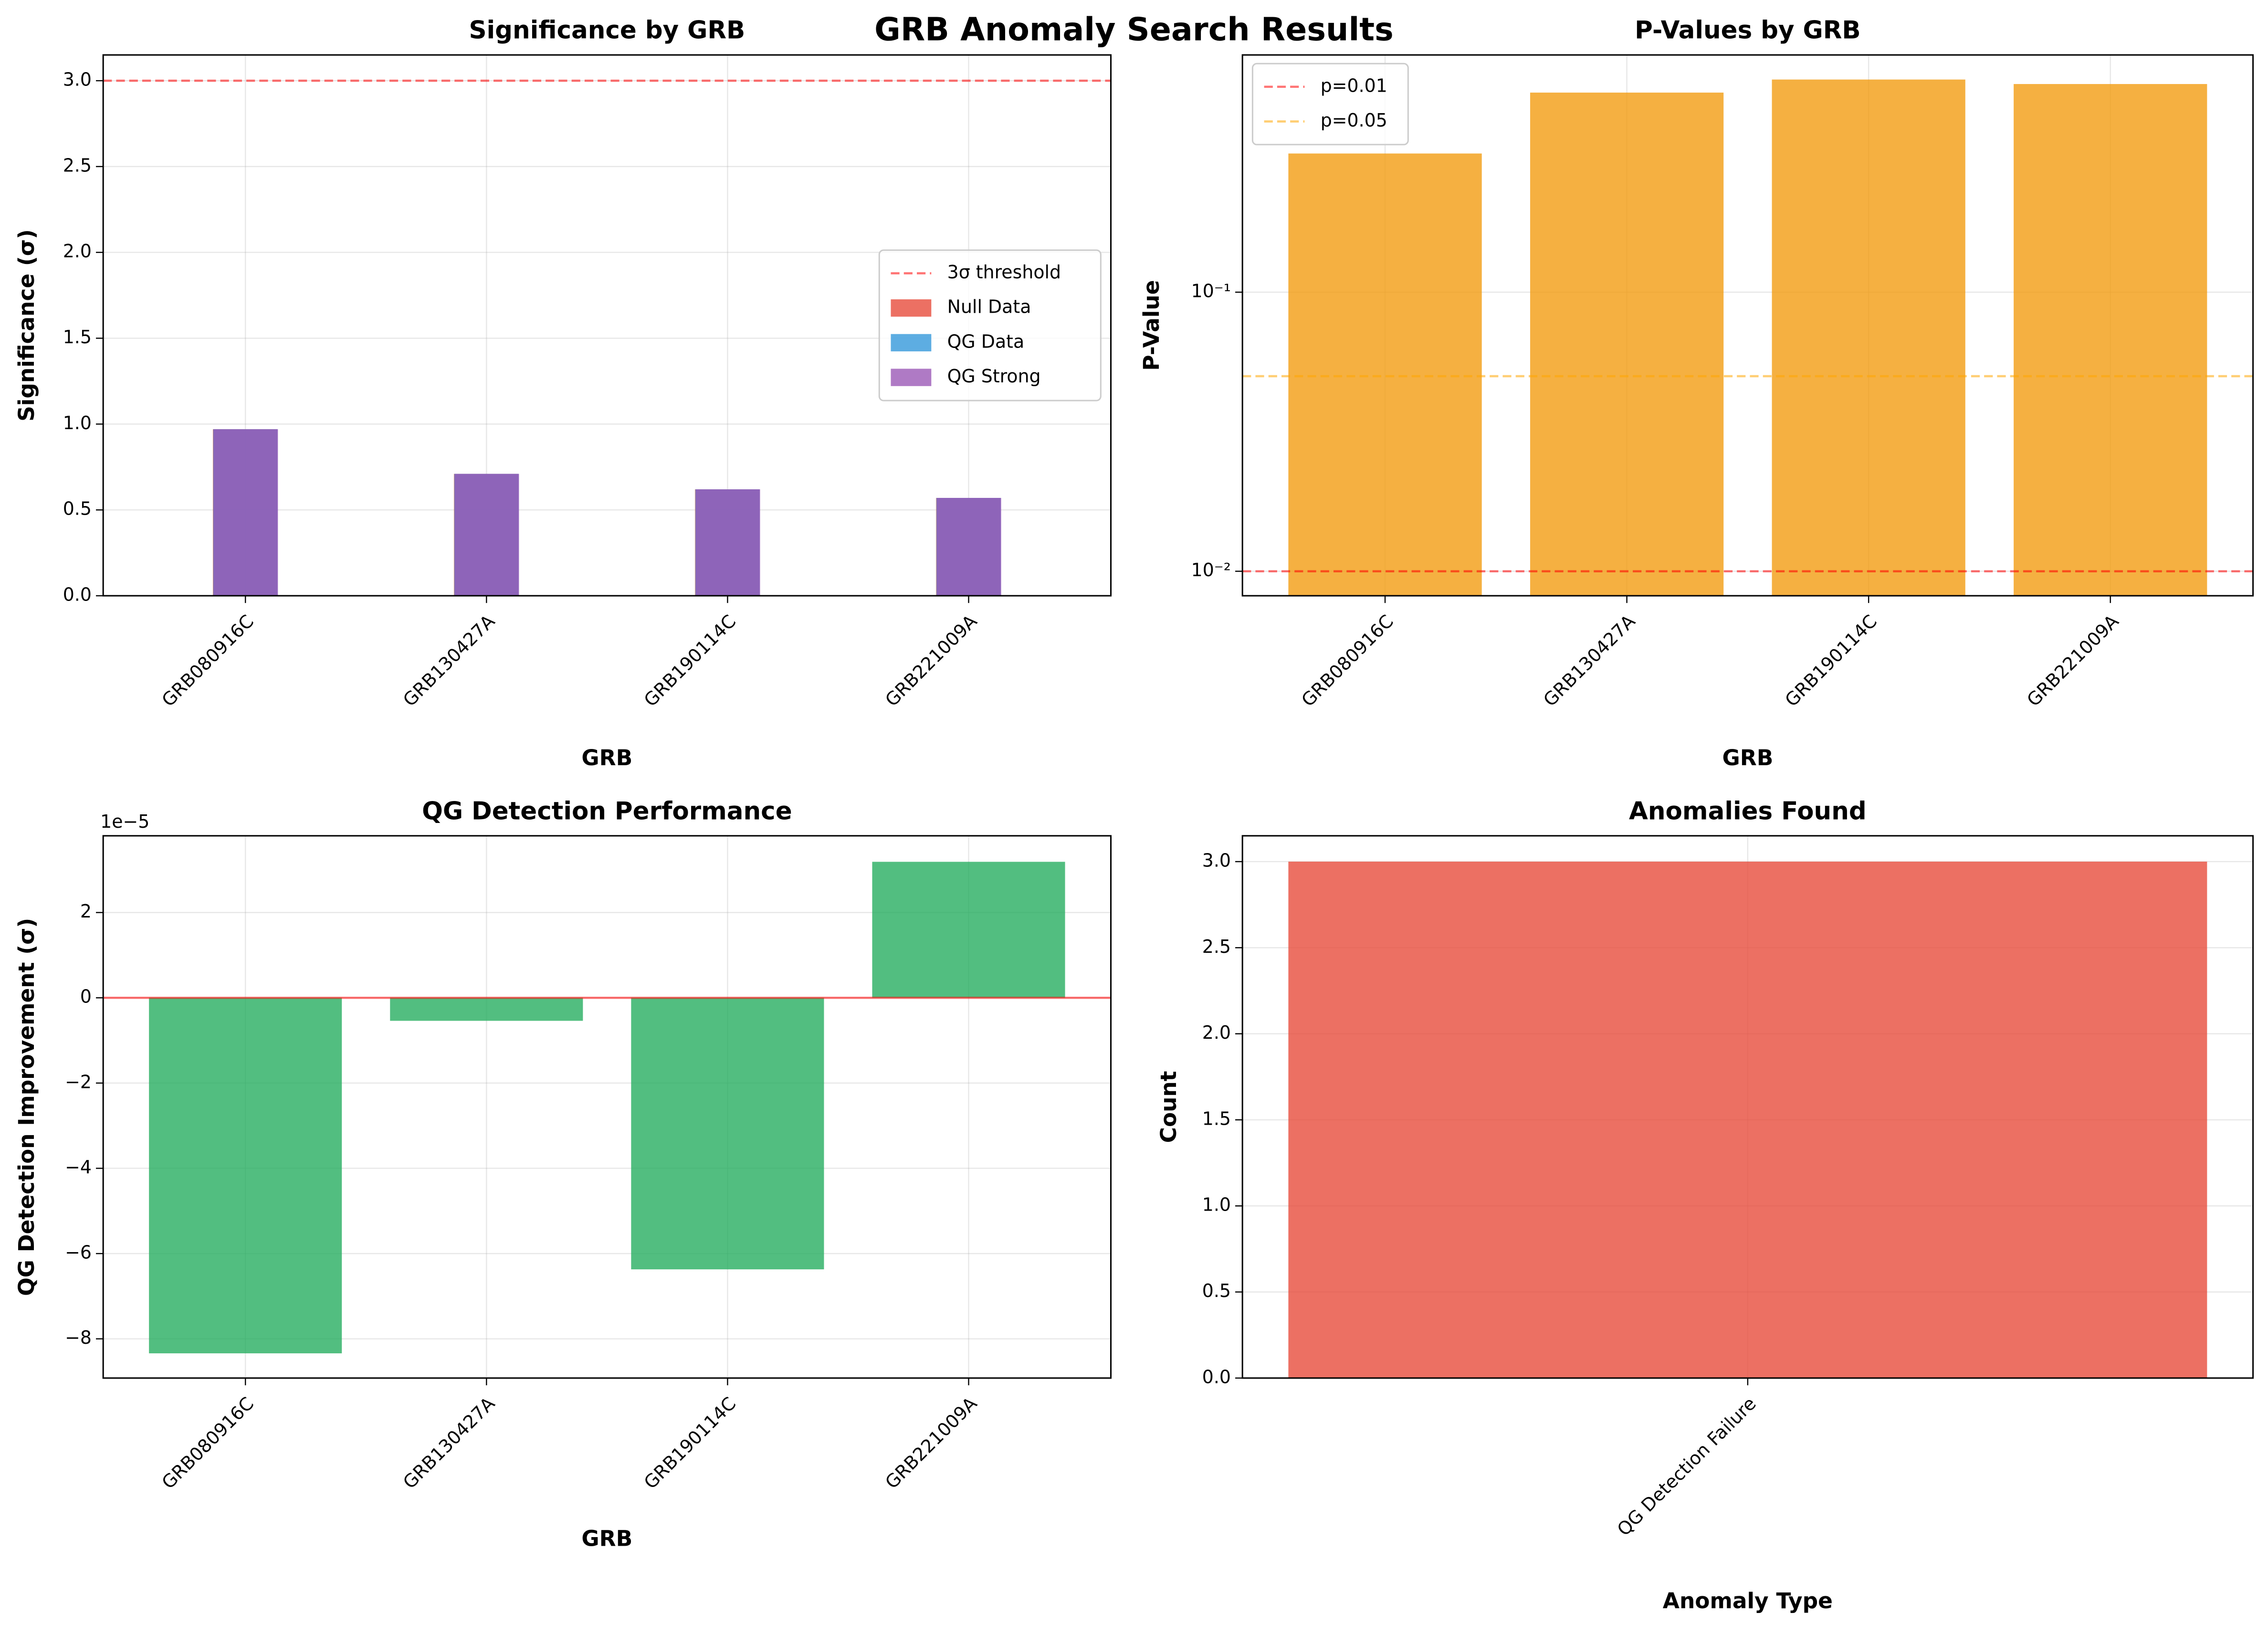  What do you see at coordinates (78, 1167) in the screenshot?
I see `y-tick-label: −4` at bounding box center [78, 1167].